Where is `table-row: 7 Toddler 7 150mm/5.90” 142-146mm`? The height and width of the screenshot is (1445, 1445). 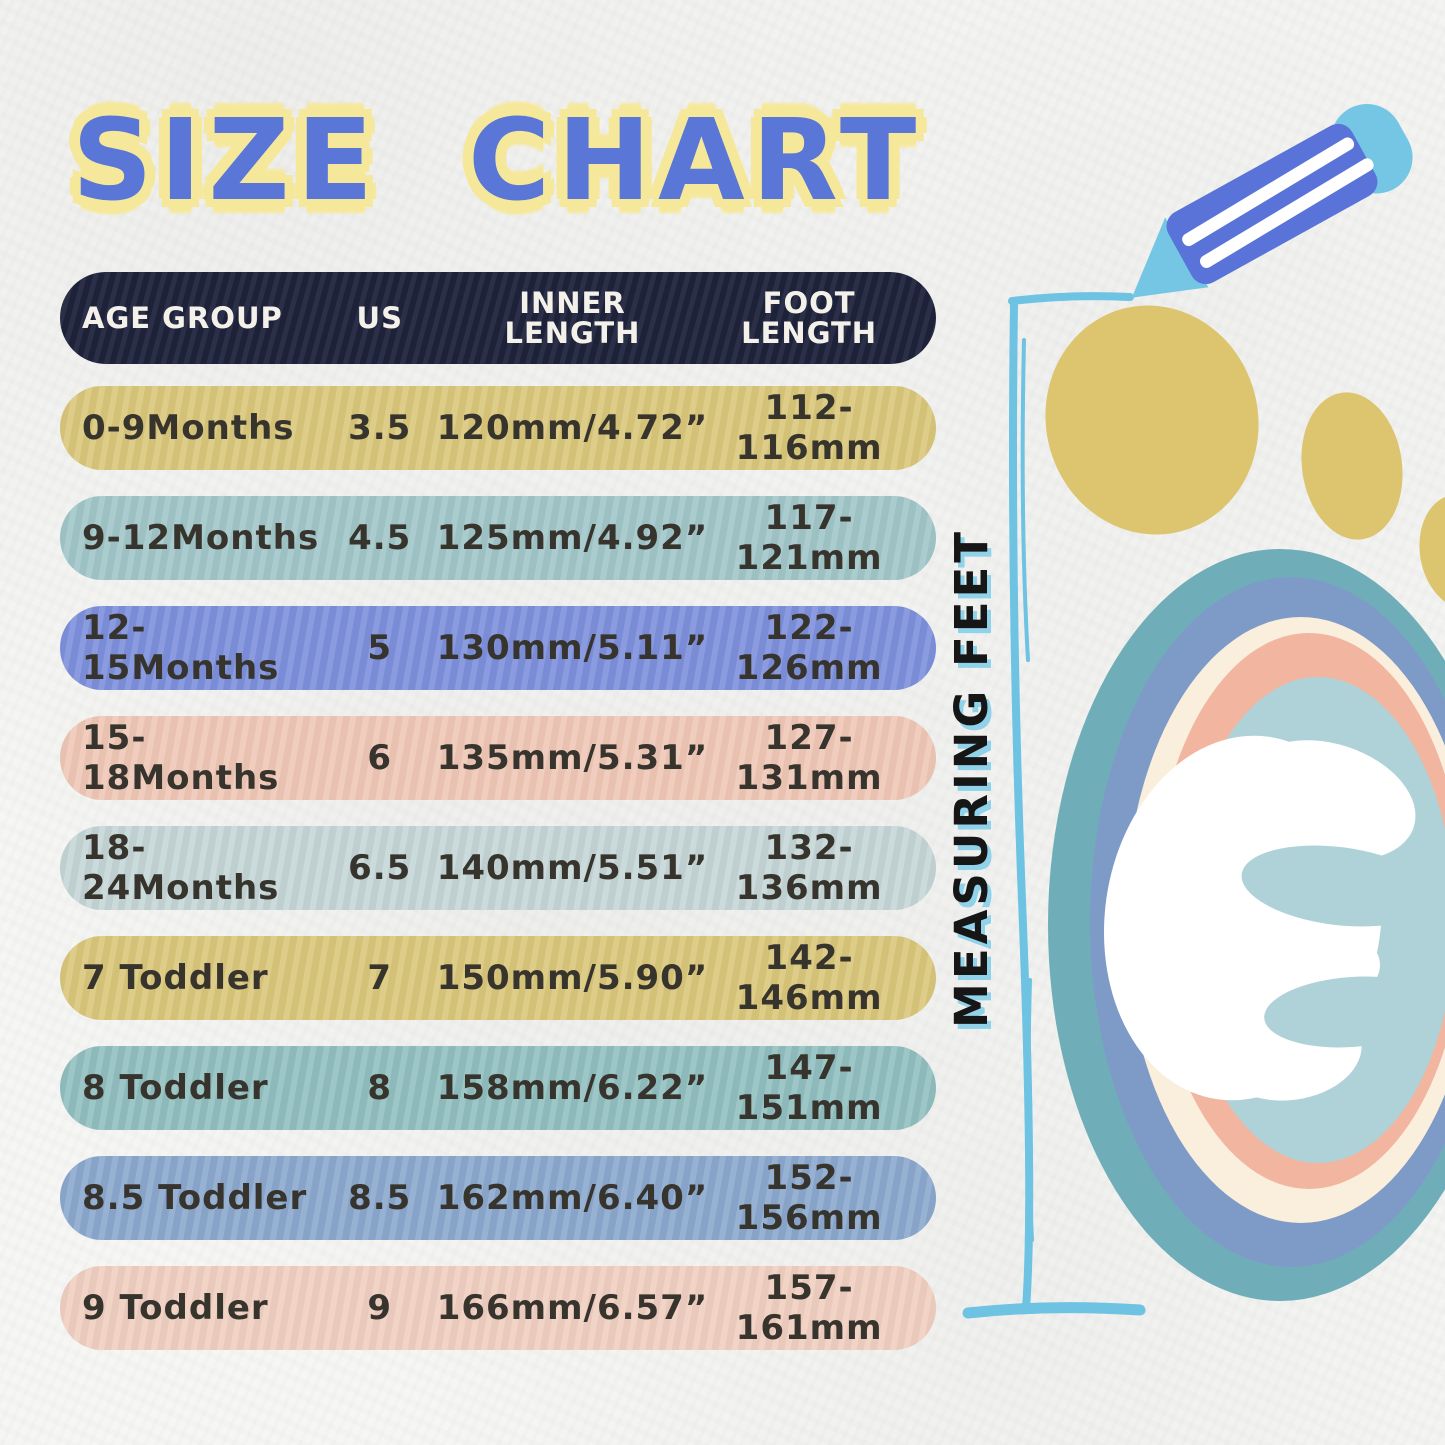 table-row: 7 Toddler 7 150mm/5.90” 142-146mm is located at coordinates (498, 978).